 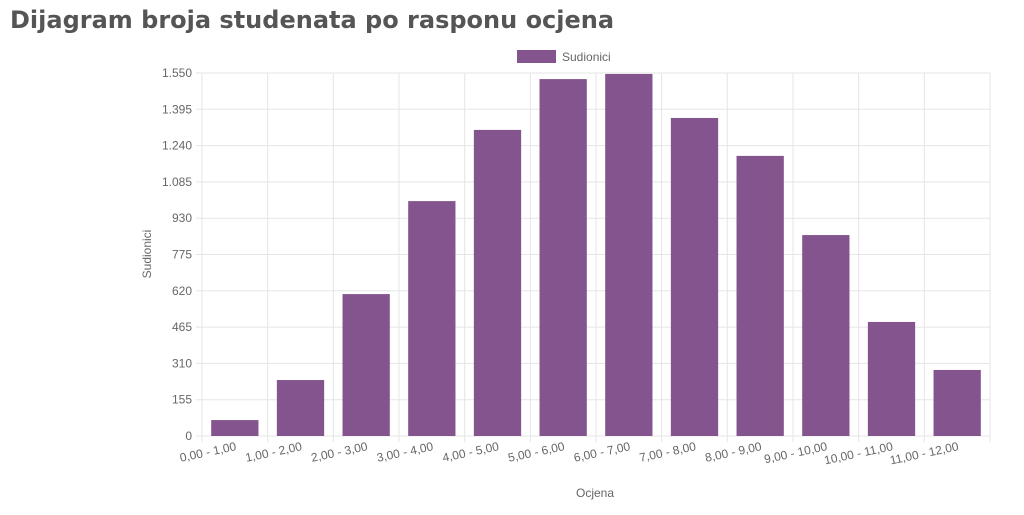 What do you see at coordinates (147, 254) in the screenshot?
I see `y-axis-title: Sudionici` at bounding box center [147, 254].